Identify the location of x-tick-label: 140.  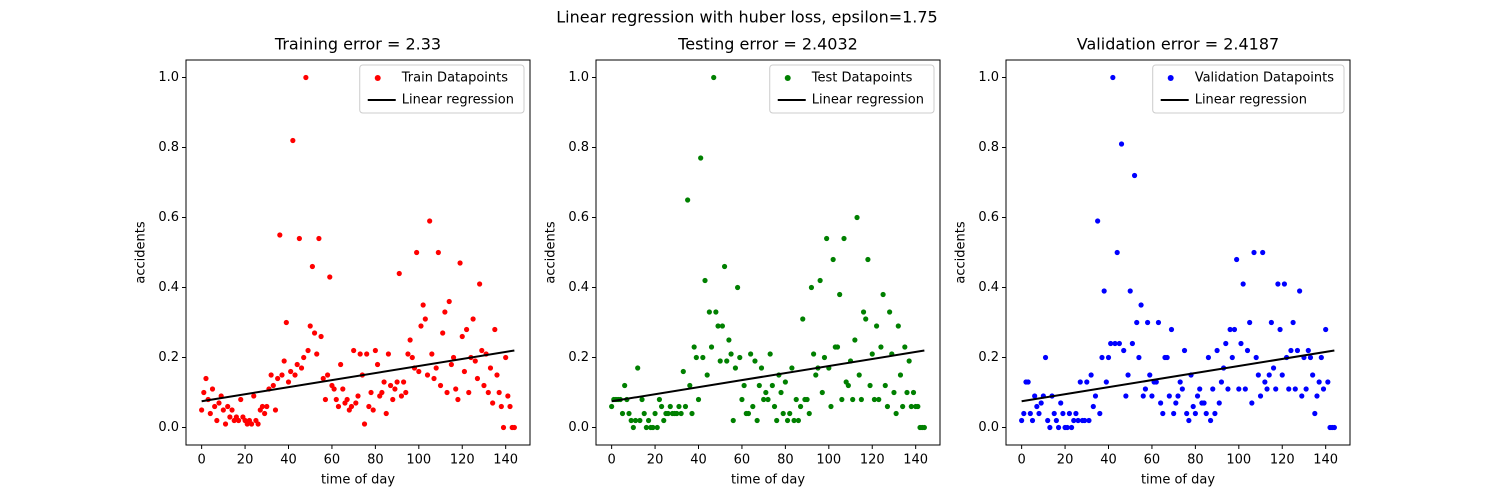
(1325, 460).